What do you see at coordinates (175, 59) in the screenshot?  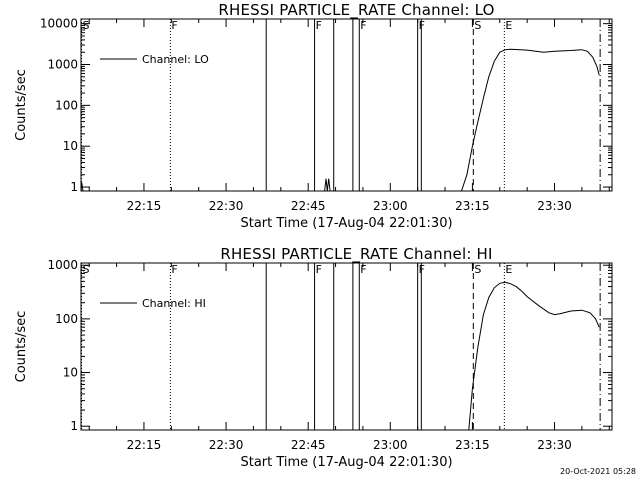 I see `legend-label: Channel: LO` at bounding box center [175, 59].